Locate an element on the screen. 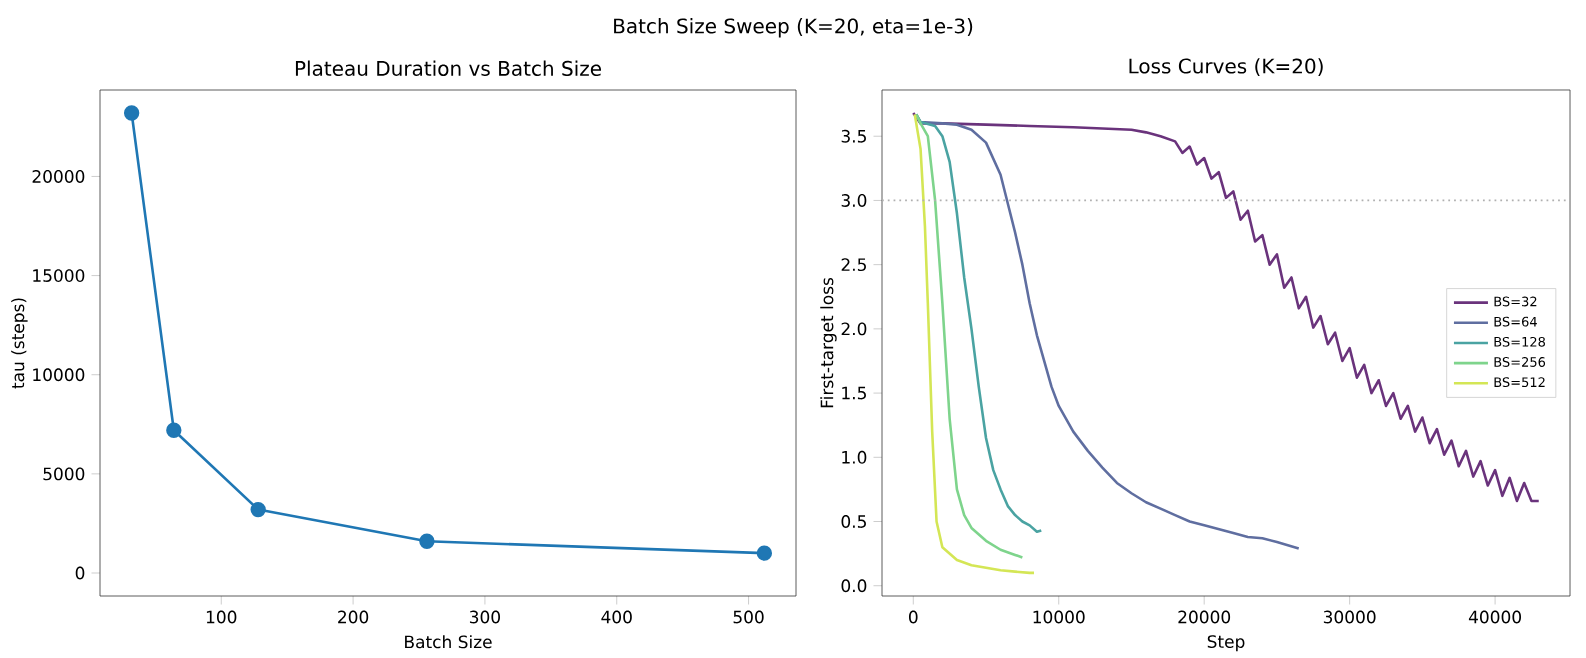 Image resolution: width=1586 pixels, height=658 pixels. chart-title: Plateau Duration vs Batch Size is located at coordinates (448, 68).